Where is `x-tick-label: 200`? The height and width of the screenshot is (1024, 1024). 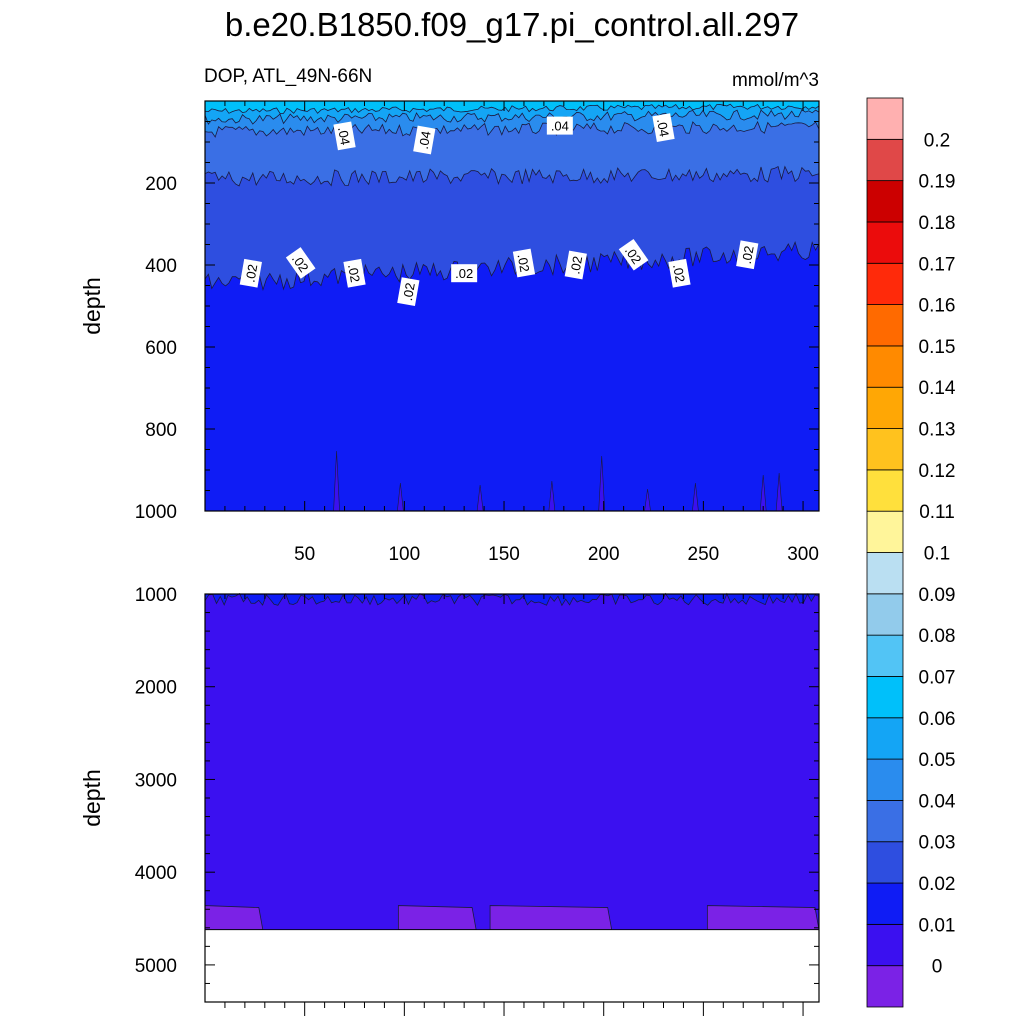 x-tick-label: 200 is located at coordinates (604, 554).